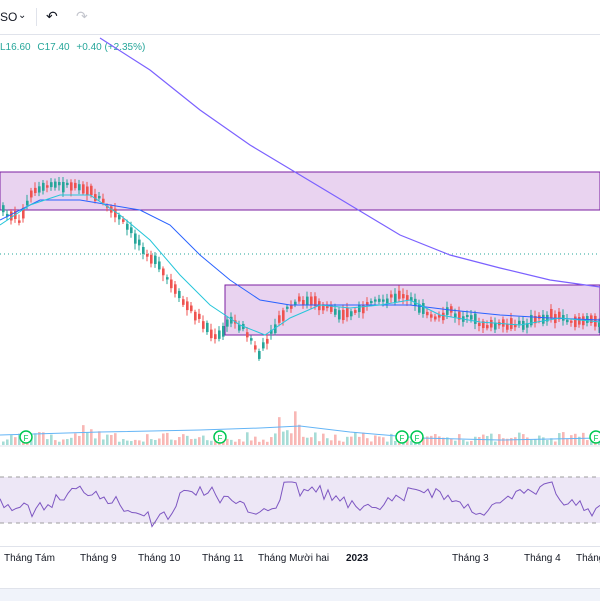 The image size is (600, 601). What do you see at coordinates (470, 558) in the screenshot?
I see `time-label: Tháng 3` at bounding box center [470, 558].